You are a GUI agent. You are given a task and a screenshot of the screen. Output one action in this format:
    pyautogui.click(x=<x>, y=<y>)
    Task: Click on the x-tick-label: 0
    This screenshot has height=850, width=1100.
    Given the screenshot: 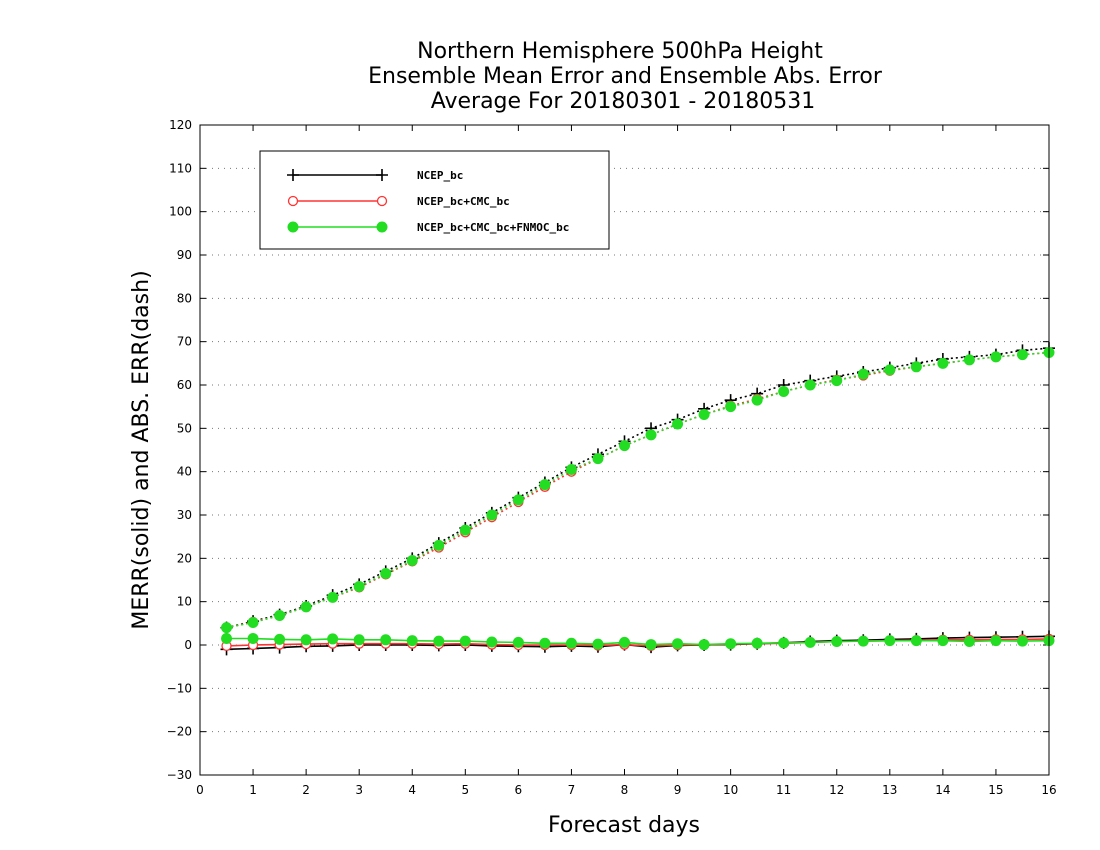 What is the action you would take?
    pyautogui.click(x=200, y=790)
    